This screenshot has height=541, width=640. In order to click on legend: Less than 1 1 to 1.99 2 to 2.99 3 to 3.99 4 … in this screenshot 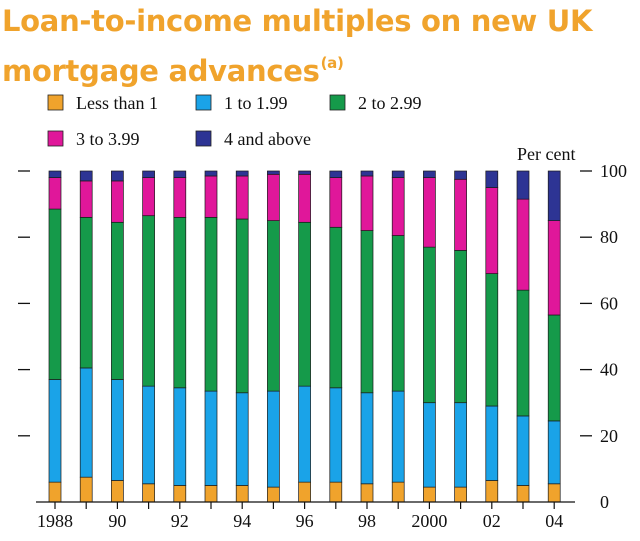, I will do `click(234, 121)`.